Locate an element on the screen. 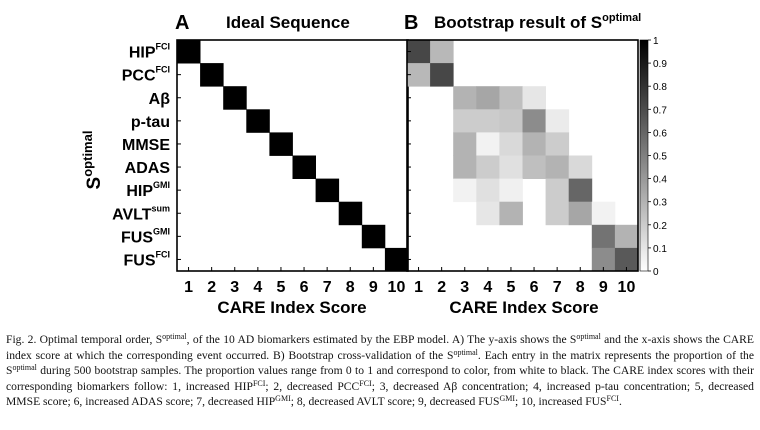 Image resolution: width=760 pixels, height=430 pixels. heatmap-a-xtick-label: 5 is located at coordinates (280, 287).